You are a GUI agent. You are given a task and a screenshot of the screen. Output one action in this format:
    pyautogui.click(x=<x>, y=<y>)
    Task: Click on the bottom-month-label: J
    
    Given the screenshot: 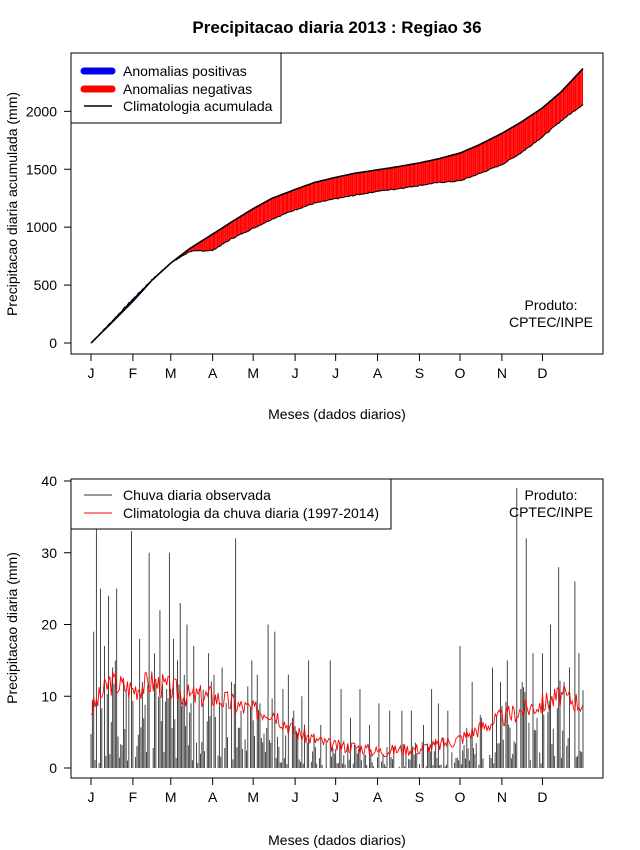 What is the action you would take?
    pyautogui.click(x=91, y=797)
    